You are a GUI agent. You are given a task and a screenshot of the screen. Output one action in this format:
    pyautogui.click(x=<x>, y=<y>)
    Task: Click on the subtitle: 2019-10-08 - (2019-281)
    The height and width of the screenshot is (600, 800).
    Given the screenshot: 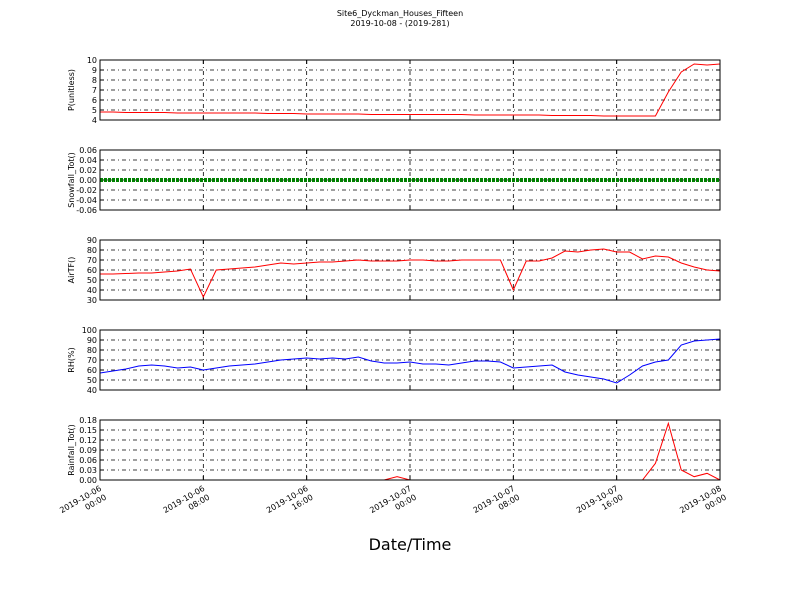 What is the action you would take?
    pyautogui.click(x=399, y=23)
    